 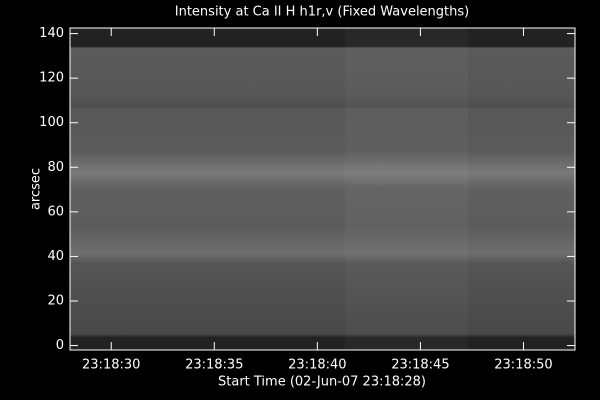 What do you see at coordinates (317, 365) in the screenshot?
I see `x-tick-label: 23:18:40` at bounding box center [317, 365].